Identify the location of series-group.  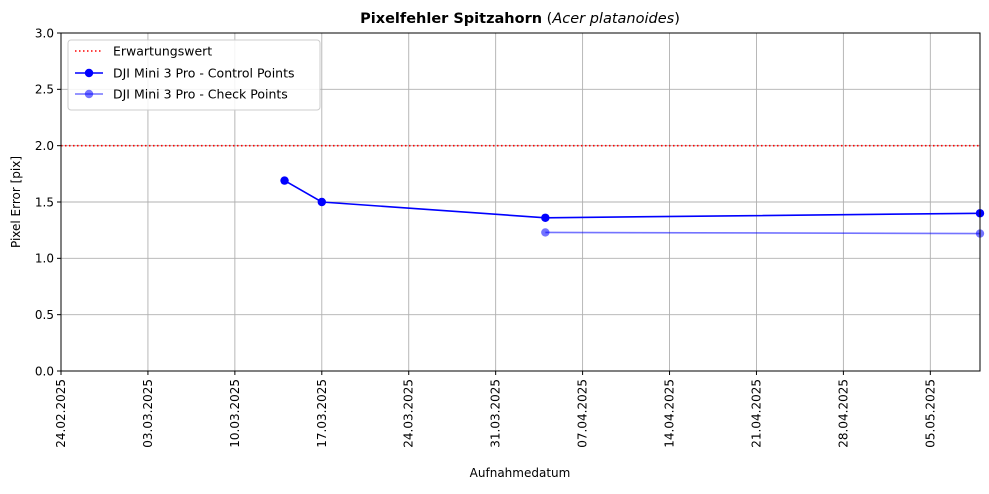
(632, 207).